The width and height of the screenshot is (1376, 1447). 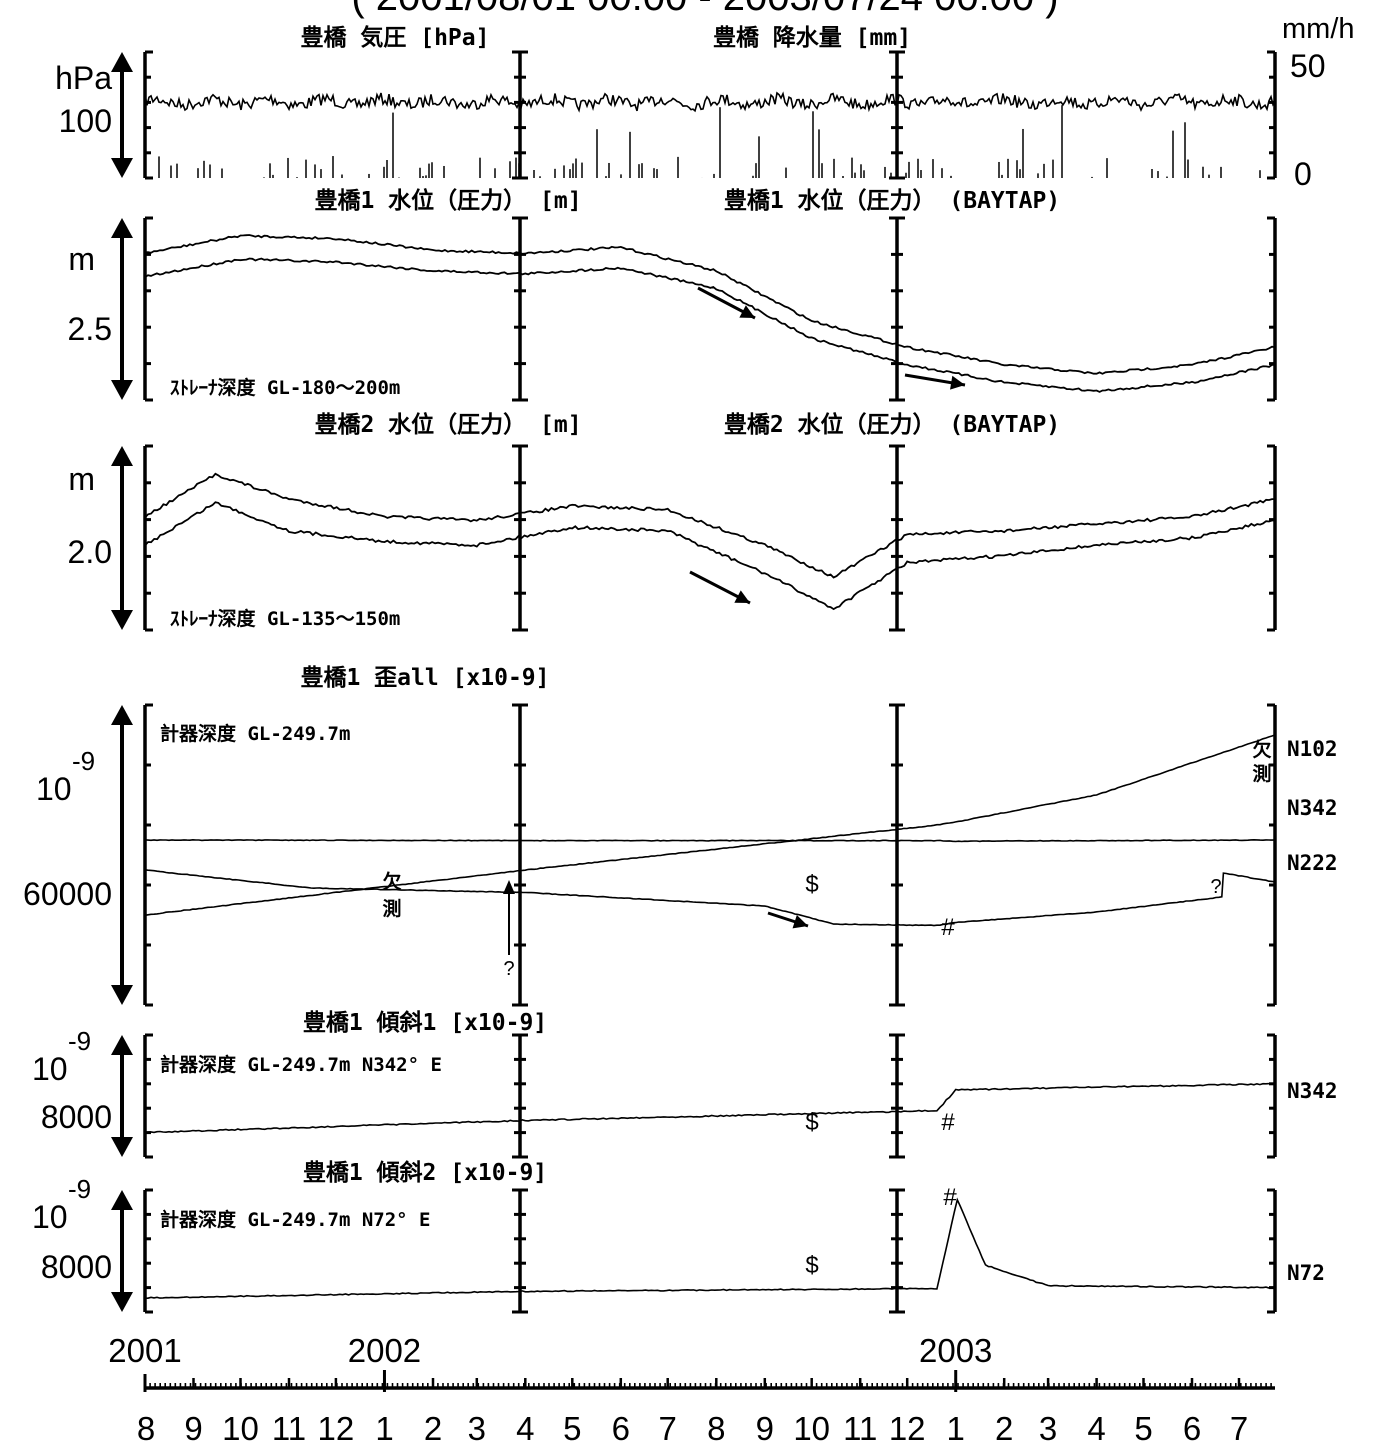 What do you see at coordinates (1261, 749) in the screenshot?
I see `missing-mark-2a: 欠` at bounding box center [1261, 749].